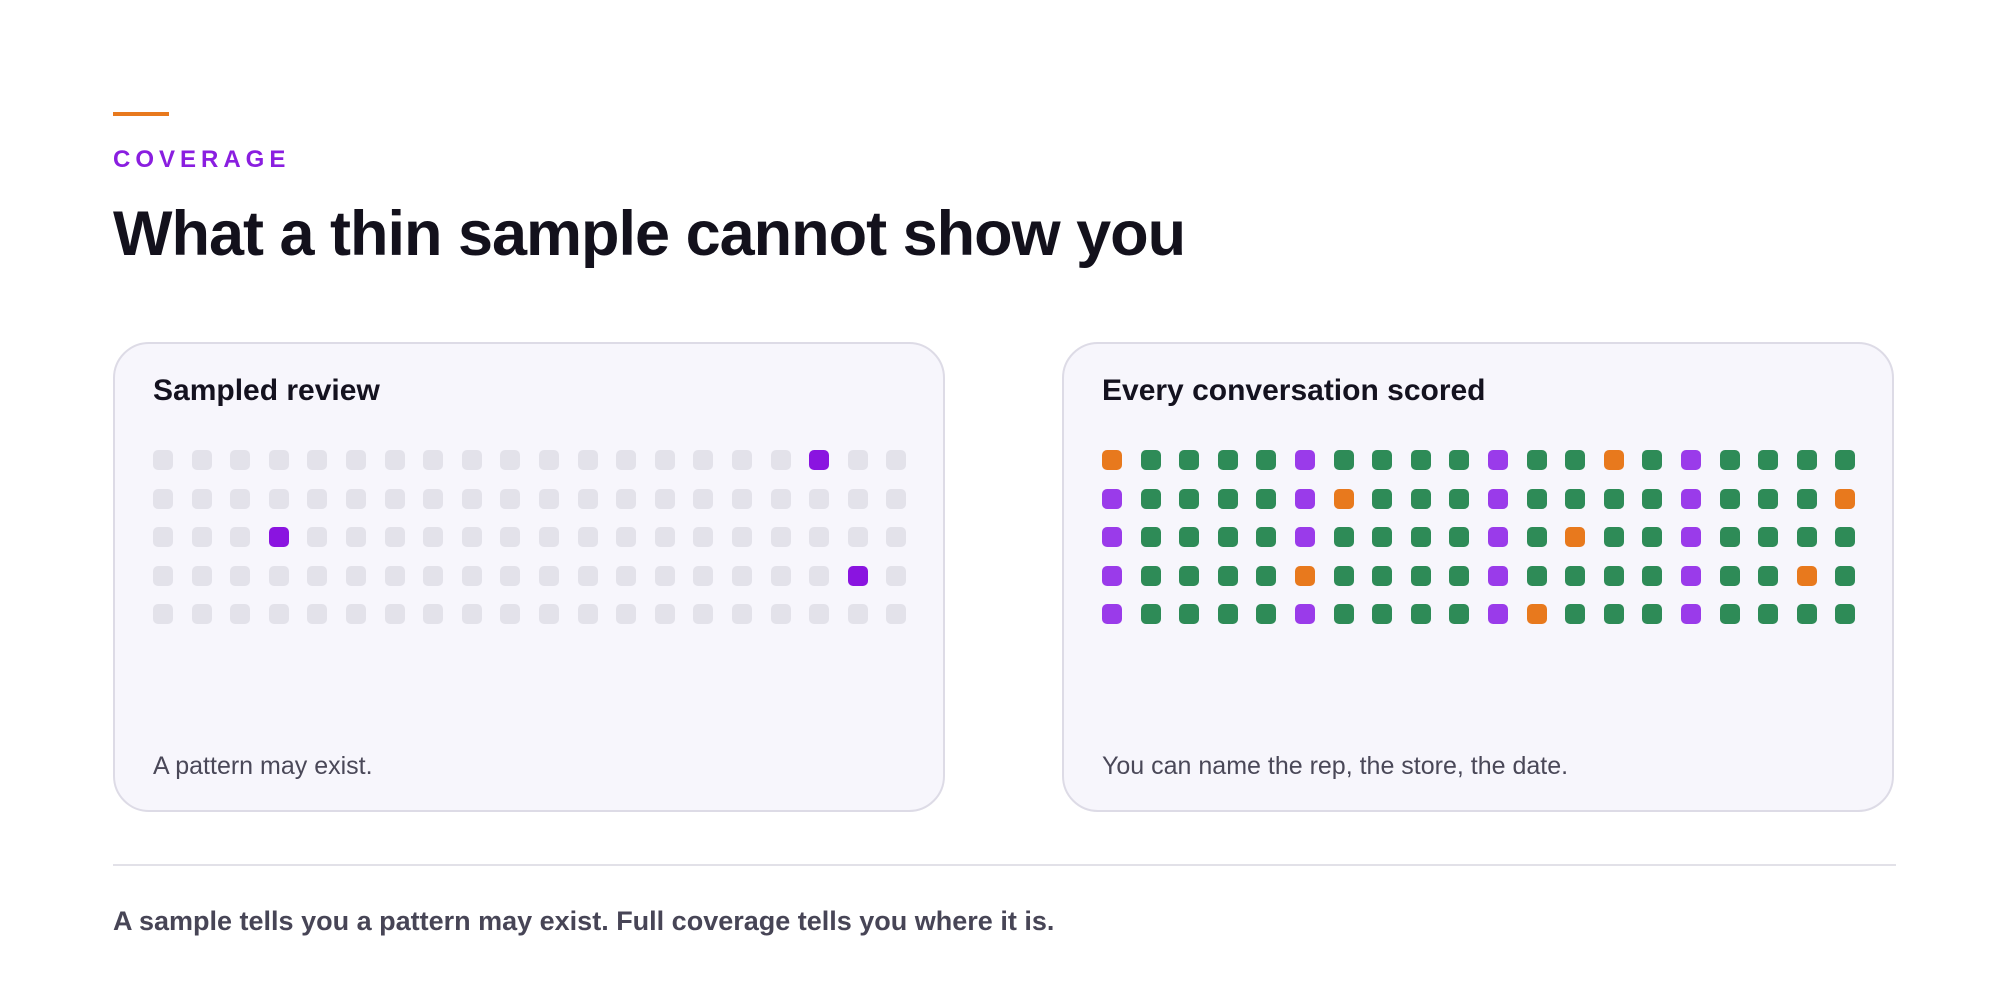  Describe the element at coordinates (649, 234) in the screenshot. I see `page-title: What a thin sample cannot show you` at that location.